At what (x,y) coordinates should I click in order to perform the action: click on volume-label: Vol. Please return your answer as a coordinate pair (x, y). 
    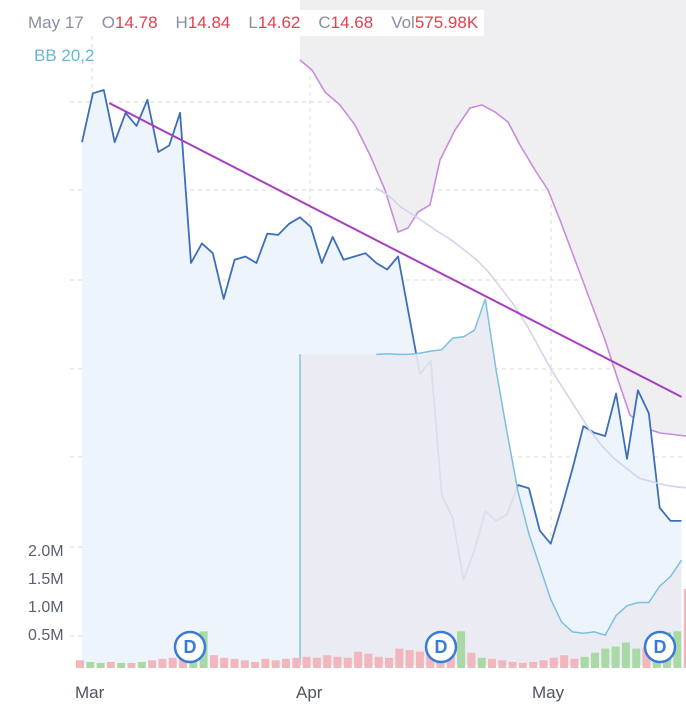
    Looking at the image, I should click on (403, 22).